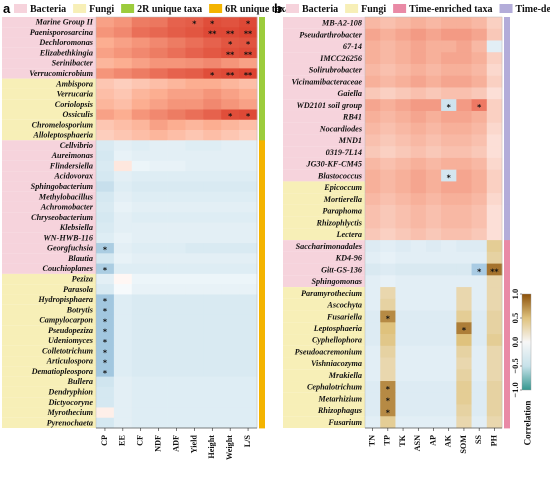 This screenshot has height=481, width=550. What do you see at coordinates (339, 398) in the screenshot?
I see `row-label: Metarhizium` at bounding box center [339, 398].